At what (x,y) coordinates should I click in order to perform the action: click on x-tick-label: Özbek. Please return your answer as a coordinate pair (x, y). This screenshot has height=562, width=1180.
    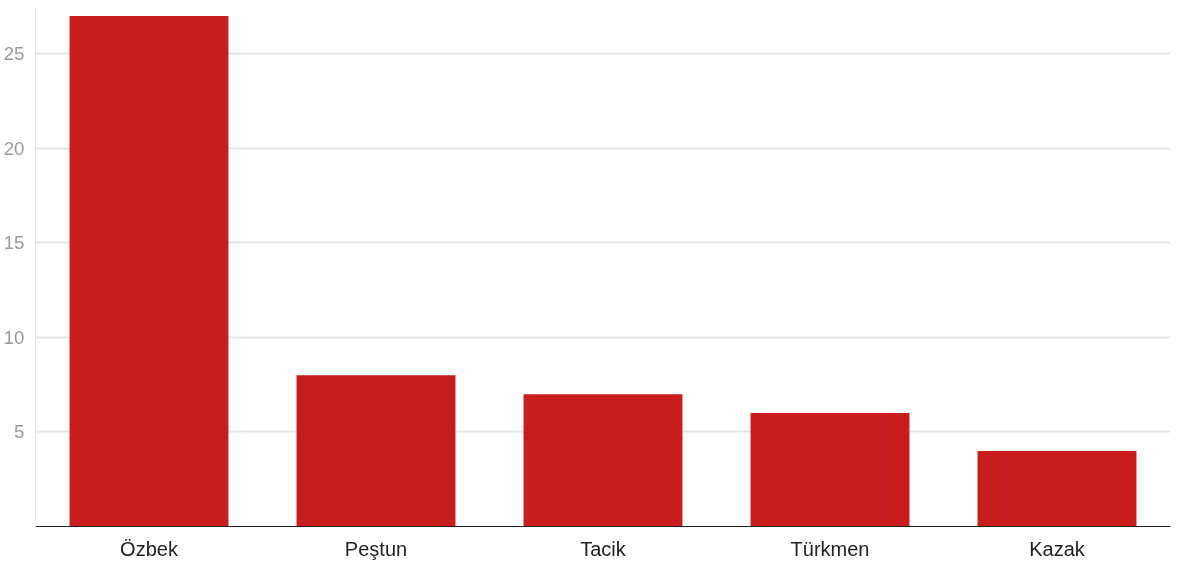
    Looking at the image, I should click on (149, 548).